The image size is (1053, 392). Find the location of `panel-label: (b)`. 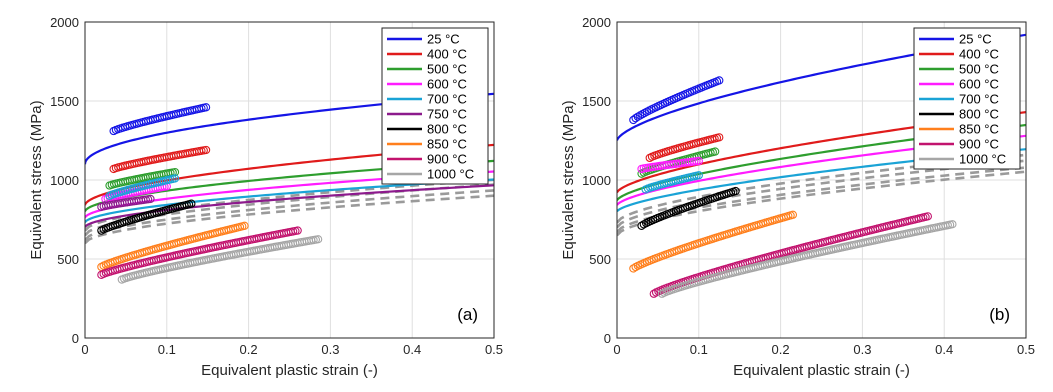

panel-label: (b) is located at coordinates (999, 314).